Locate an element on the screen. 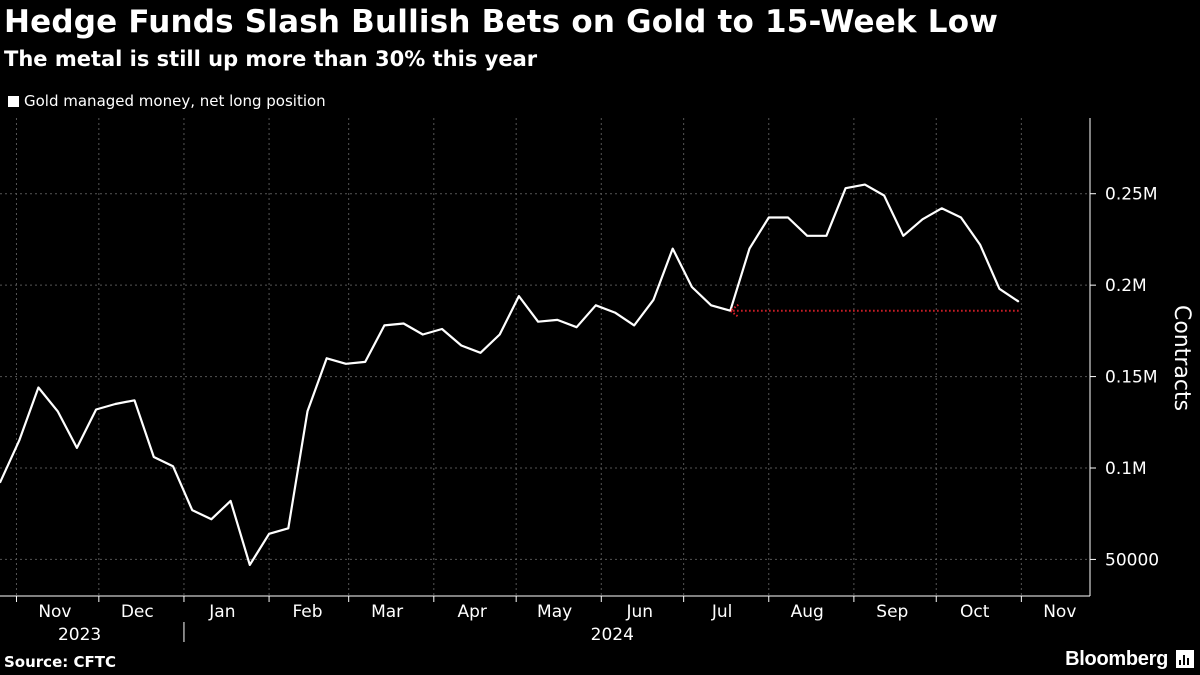 This screenshot has height=675, width=1200. x-year-label: 2023 is located at coordinates (79, 635).